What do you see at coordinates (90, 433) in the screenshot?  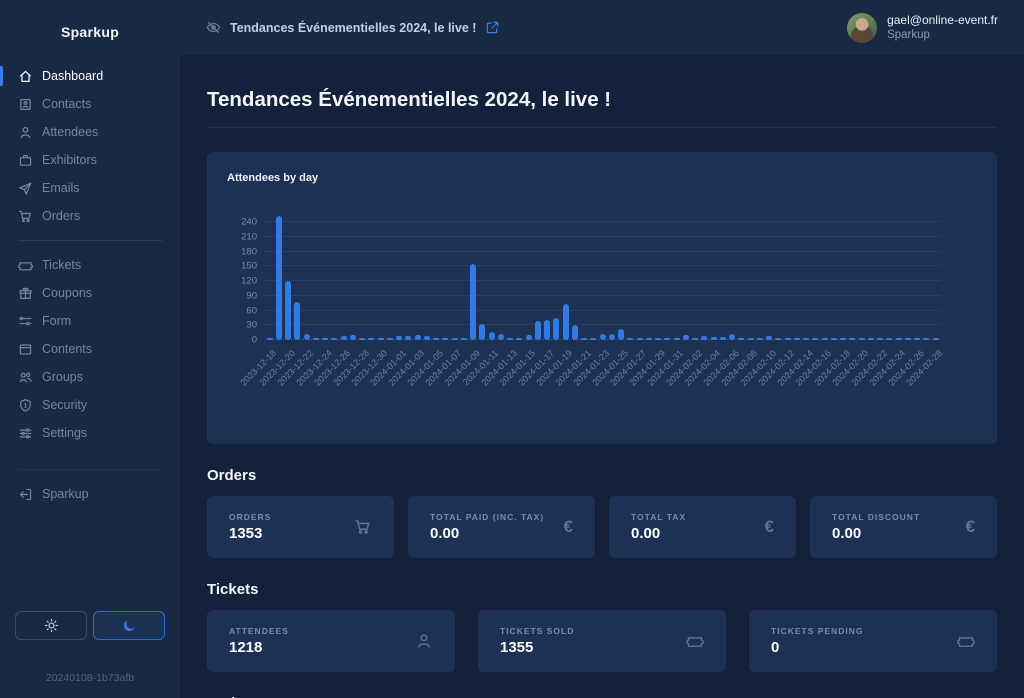 I see `sidebar-item-settings: Settings` at bounding box center [90, 433].